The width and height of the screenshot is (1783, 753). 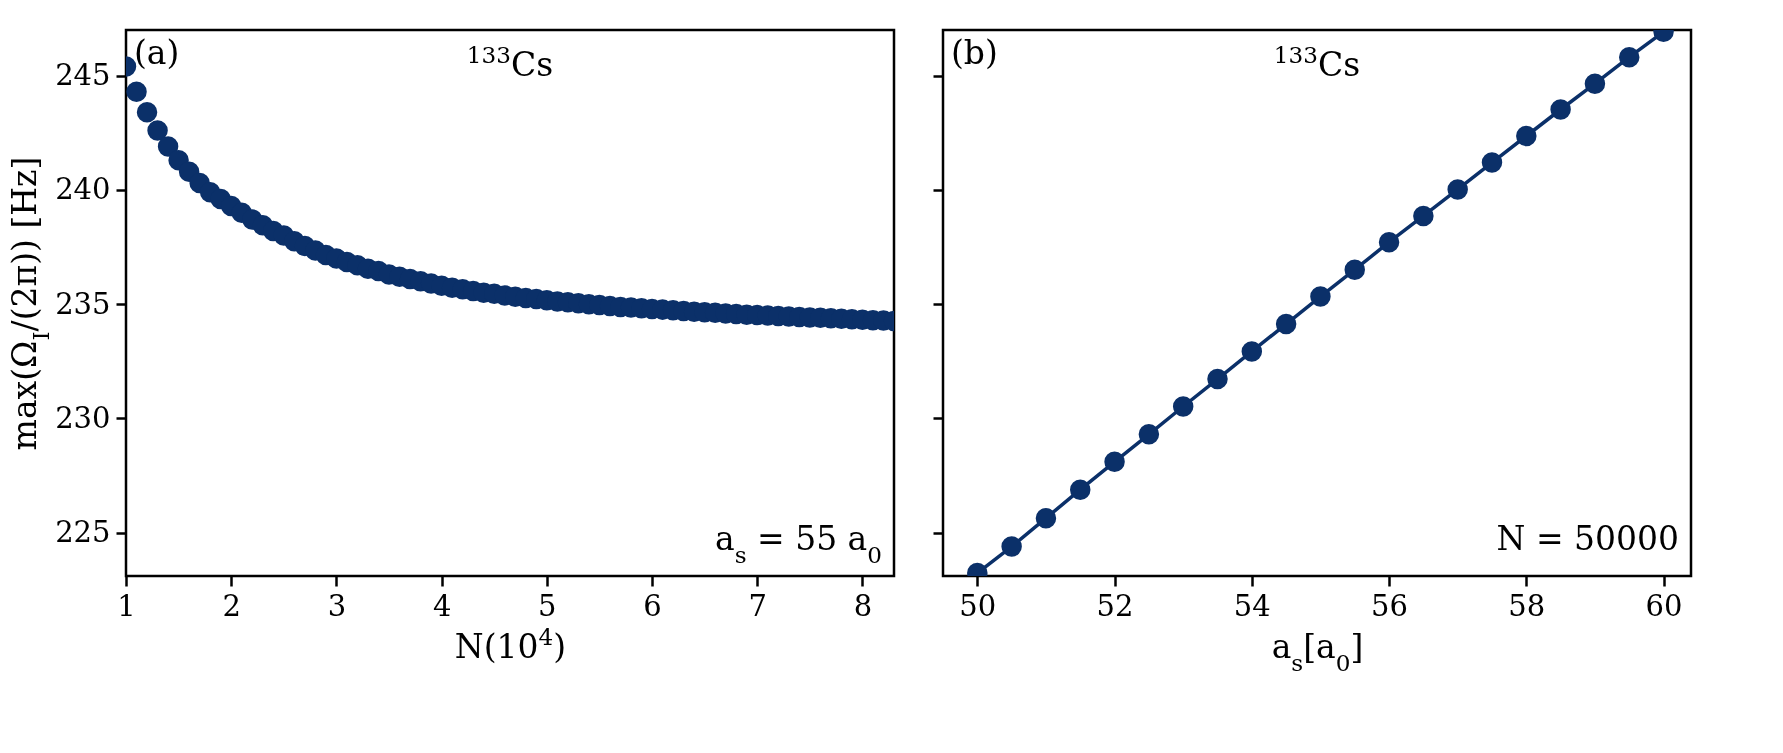 What do you see at coordinates (337, 605) in the screenshot?
I see `x-tick-label: 3` at bounding box center [337, 605].